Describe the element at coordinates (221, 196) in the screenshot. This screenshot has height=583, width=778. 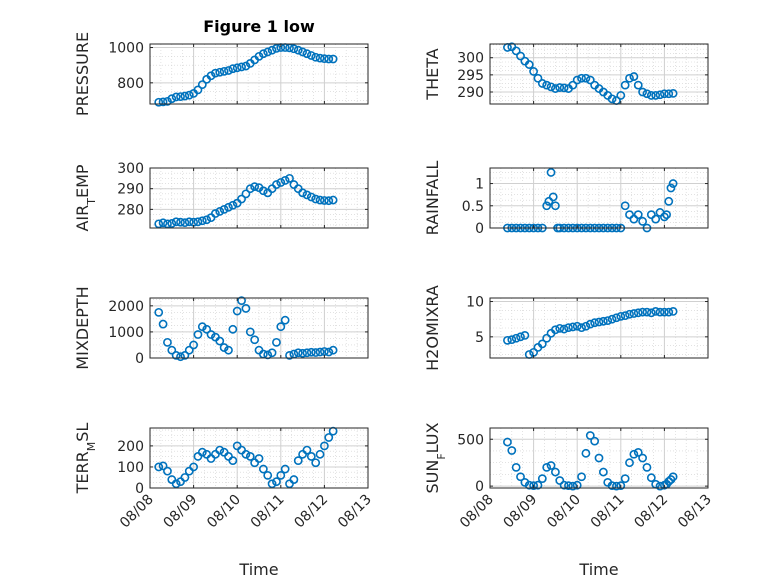
I see `subplot-3: 280 290 300 AIRTEMP` at that location.